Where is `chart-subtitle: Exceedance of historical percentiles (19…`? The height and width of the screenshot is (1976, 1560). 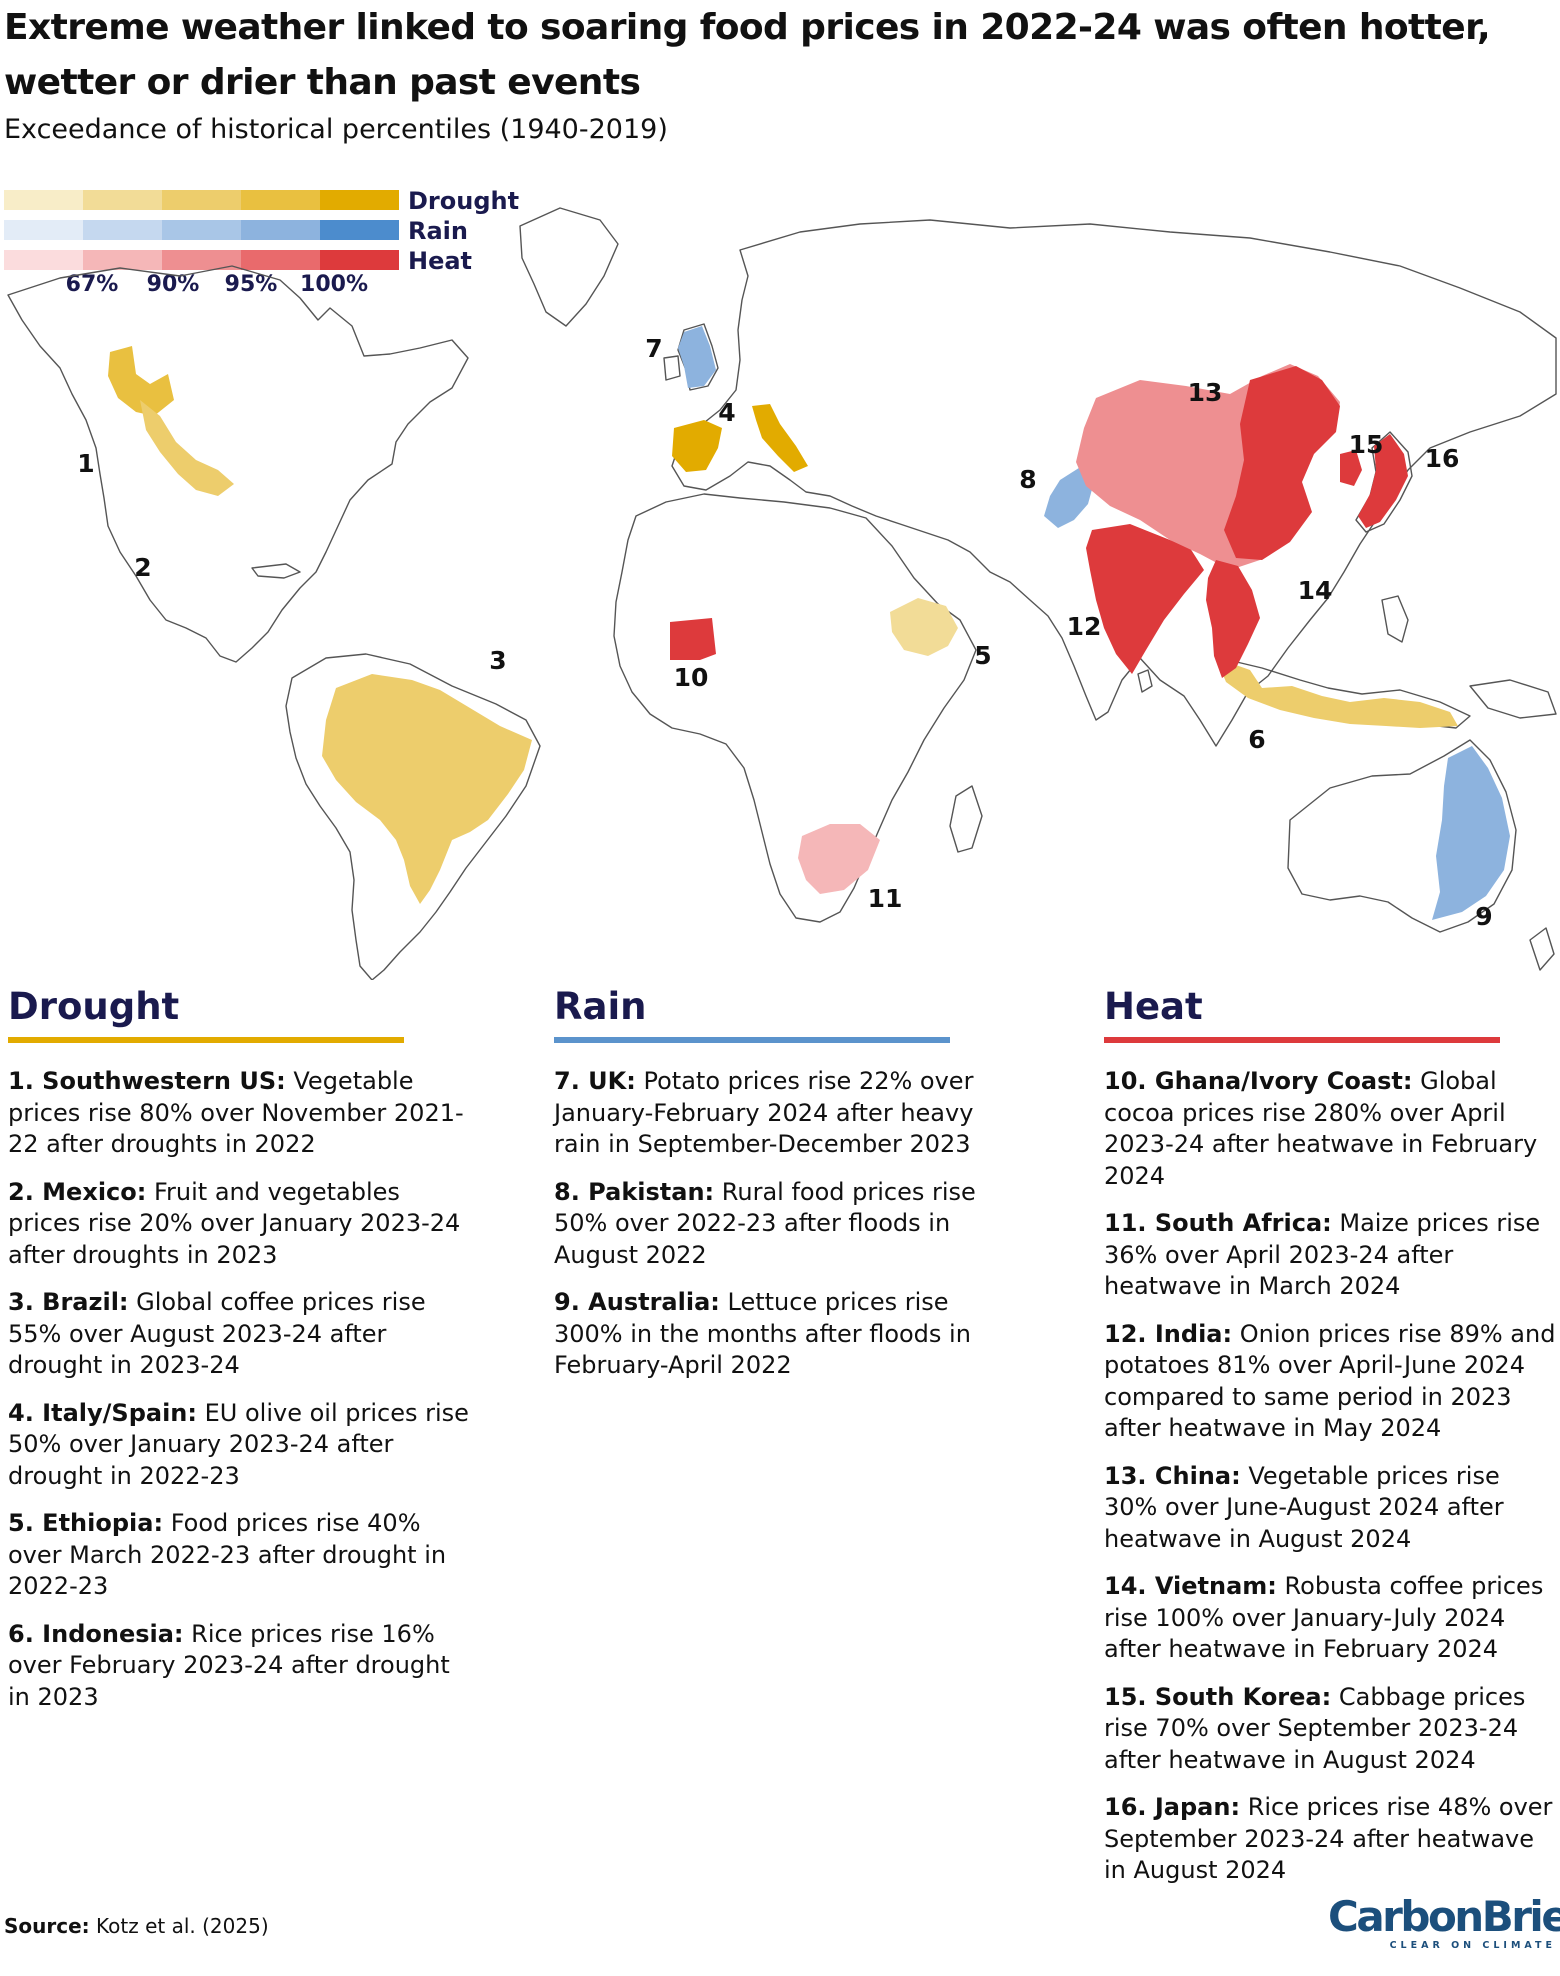
chart-subtitle: Exceedance of historical percentiles (19… is located at coordinates (336, 129).